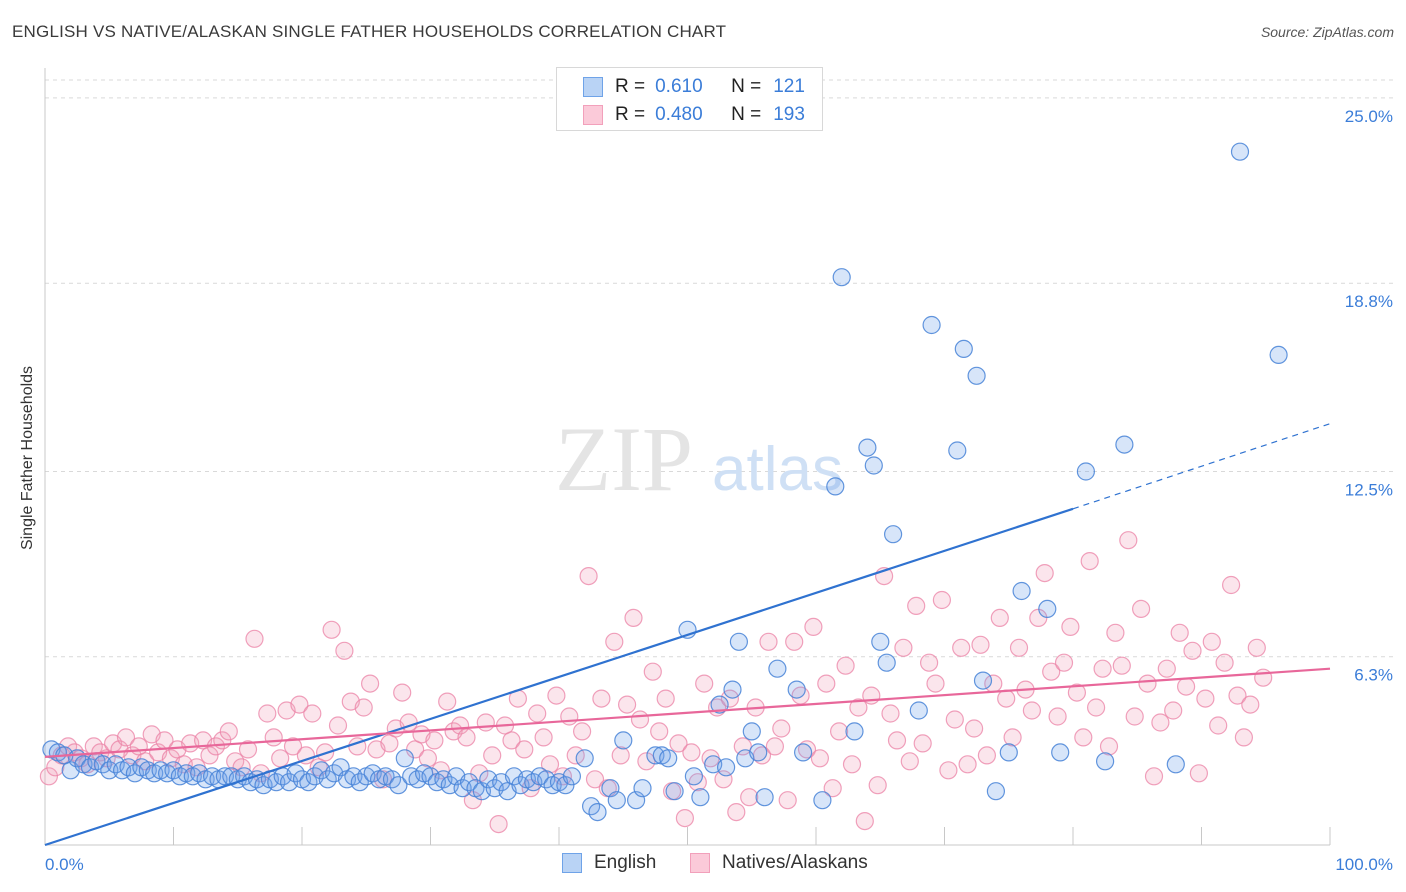  I want to click on legend-english-label: English, so click(625, 862).